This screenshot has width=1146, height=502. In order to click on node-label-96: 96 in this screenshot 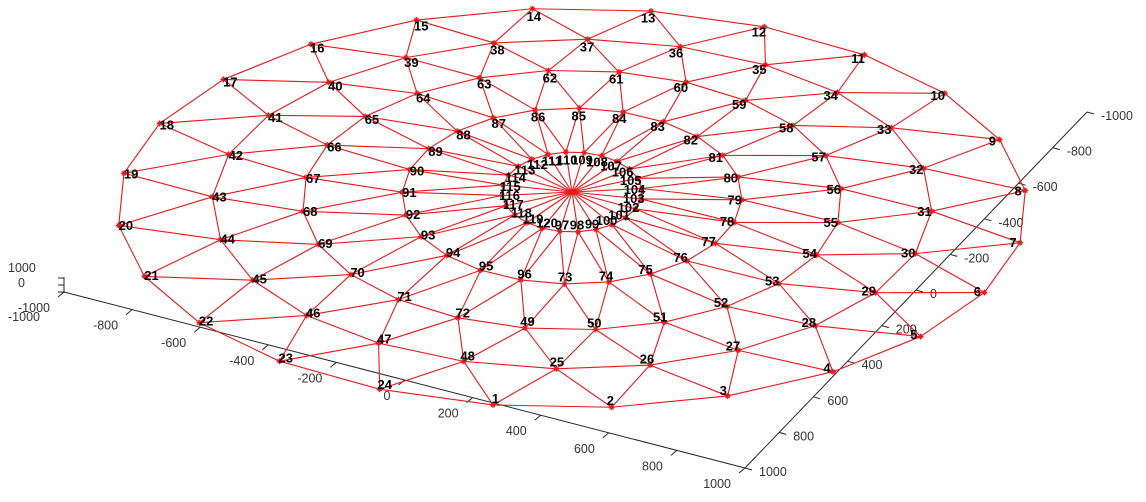, I will do `click(524, 274)`.